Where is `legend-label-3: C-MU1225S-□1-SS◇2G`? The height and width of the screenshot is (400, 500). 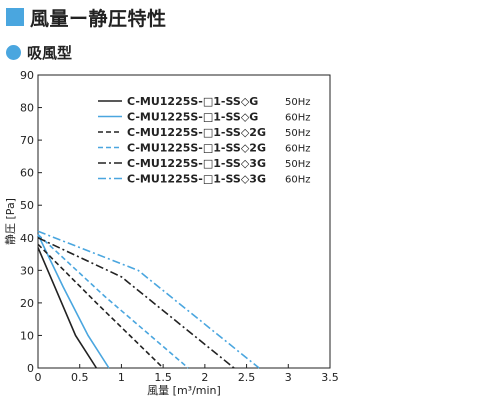
legend-label-3: C-MU1225S-□1-SS◇2G is located at coordinates (196, 132).